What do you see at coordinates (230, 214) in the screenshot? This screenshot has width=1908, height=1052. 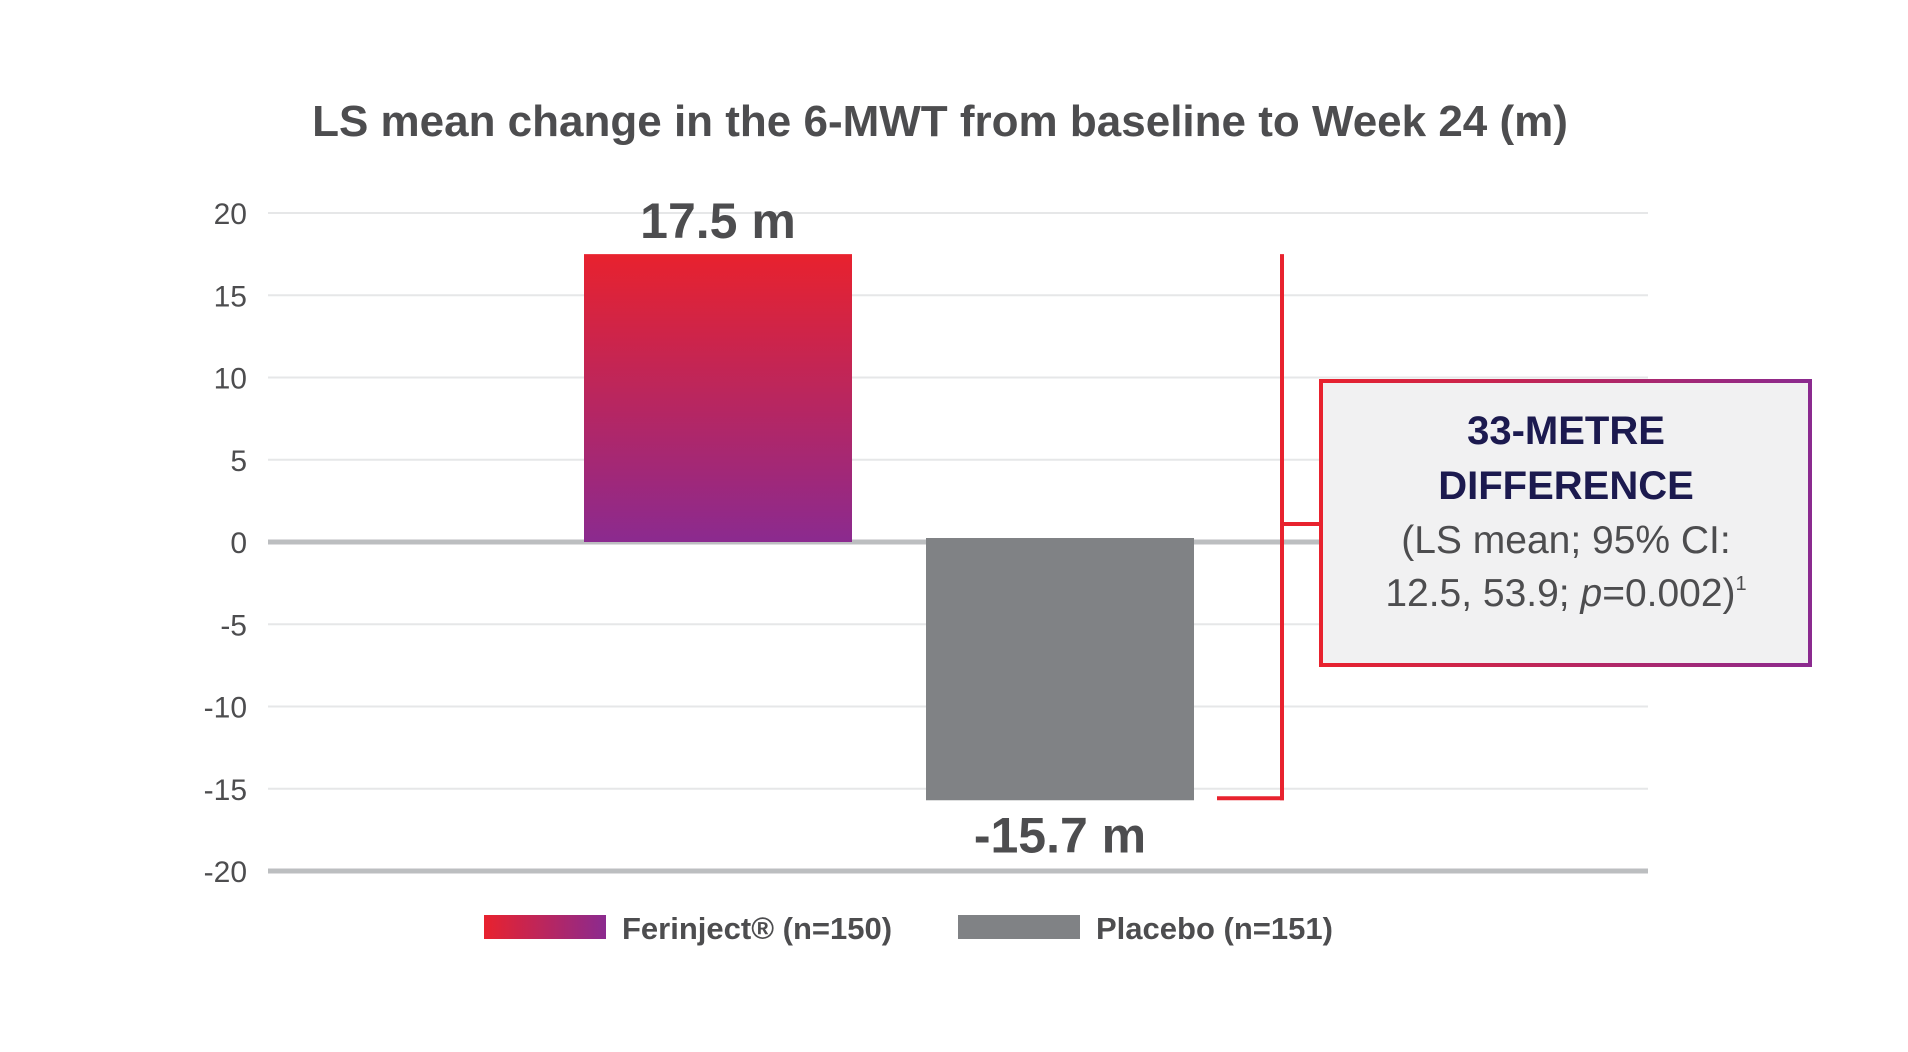 I see `y-tick-label: 20` at bounding box center [230, 214].